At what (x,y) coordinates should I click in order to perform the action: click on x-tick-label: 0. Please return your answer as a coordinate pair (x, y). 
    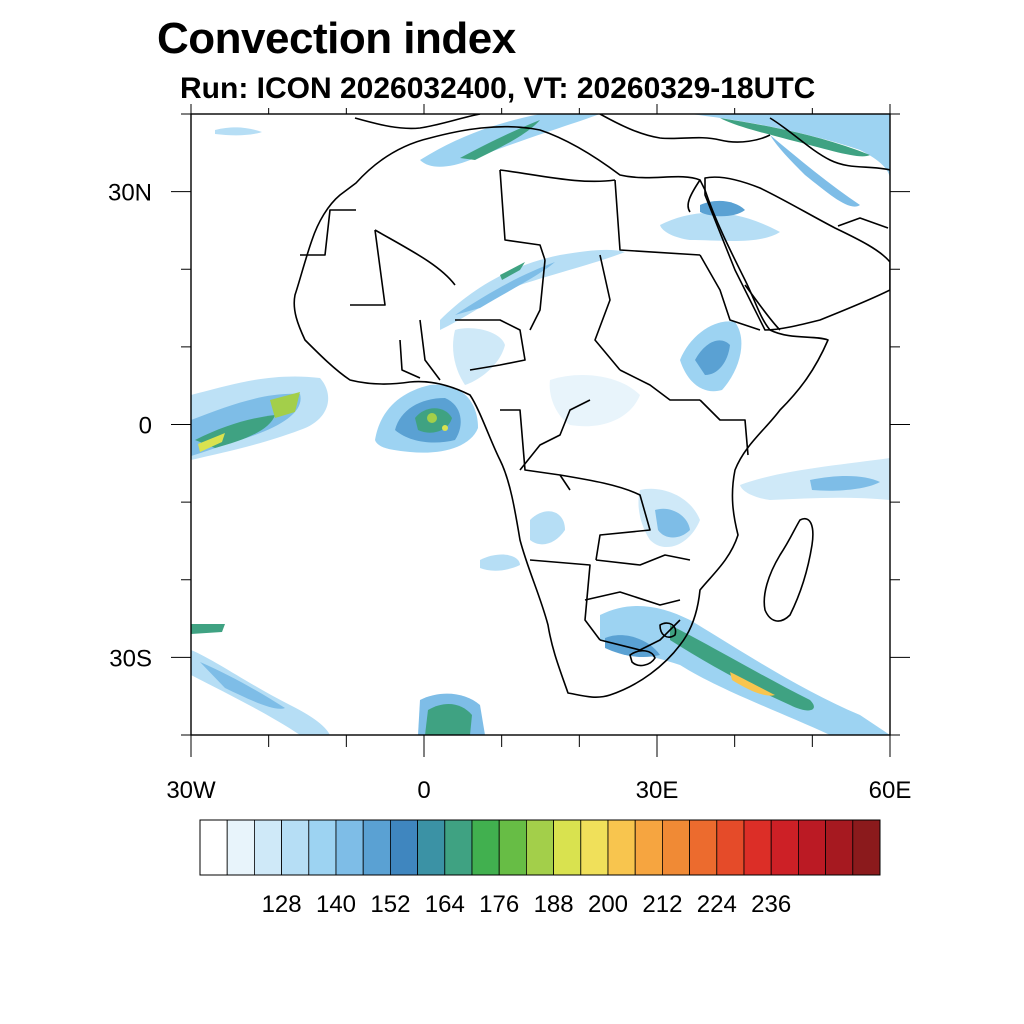
    Looking at the image, I should click on (423, 790).